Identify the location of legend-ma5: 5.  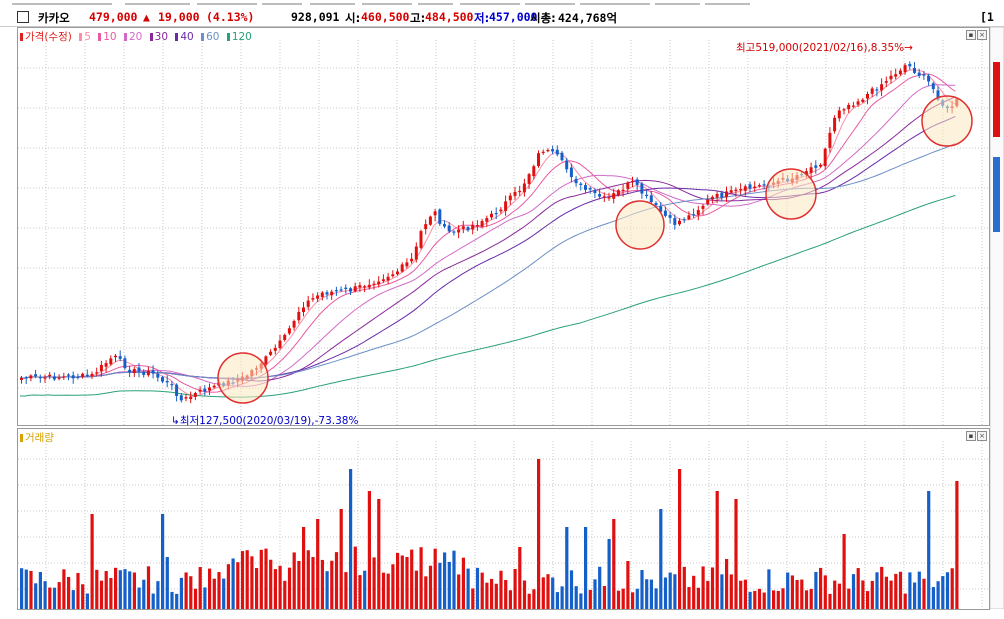
(85, 37).